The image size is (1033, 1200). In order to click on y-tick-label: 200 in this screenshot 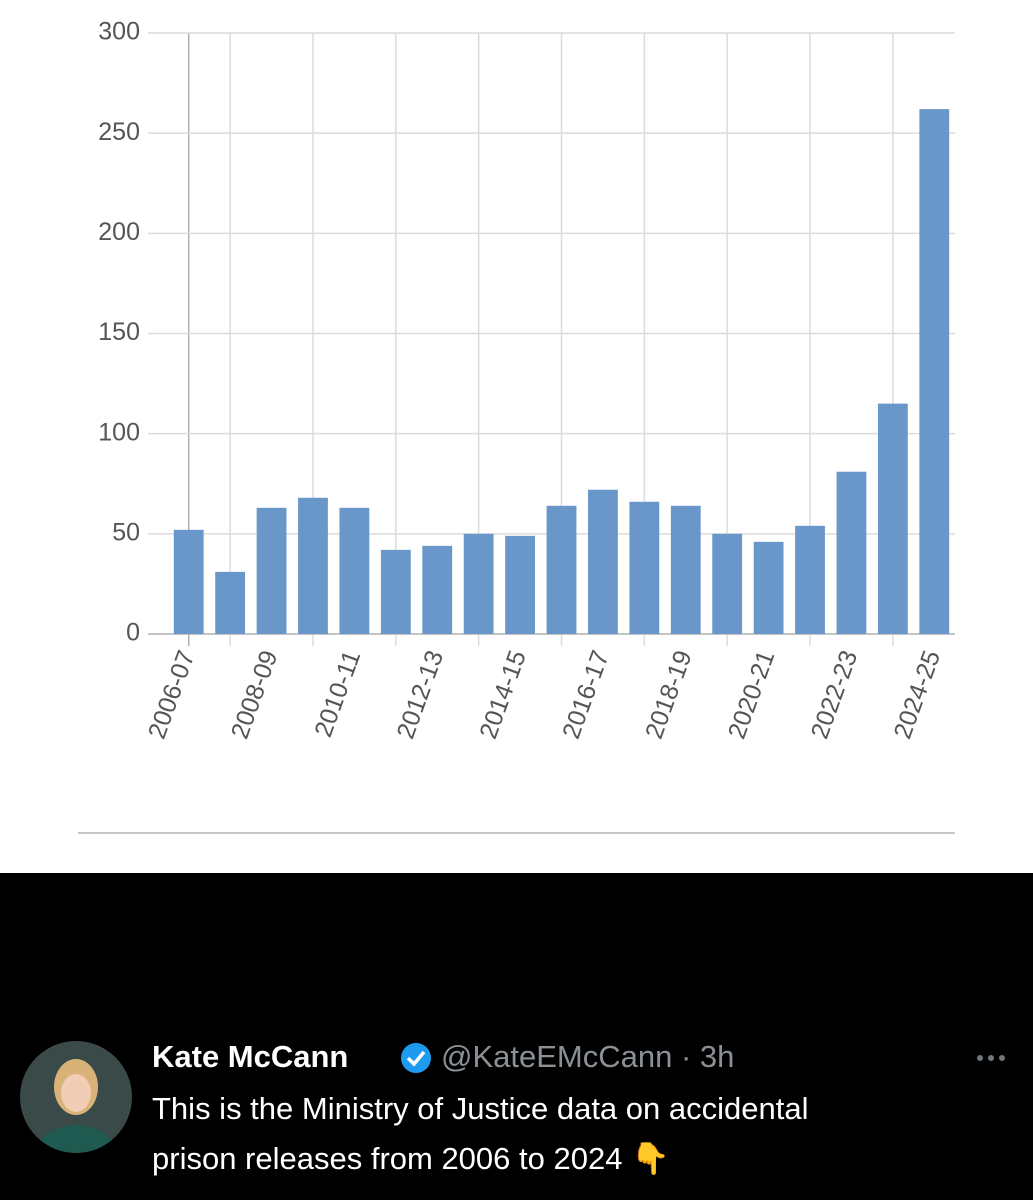, I will do `click(119, 232)`.